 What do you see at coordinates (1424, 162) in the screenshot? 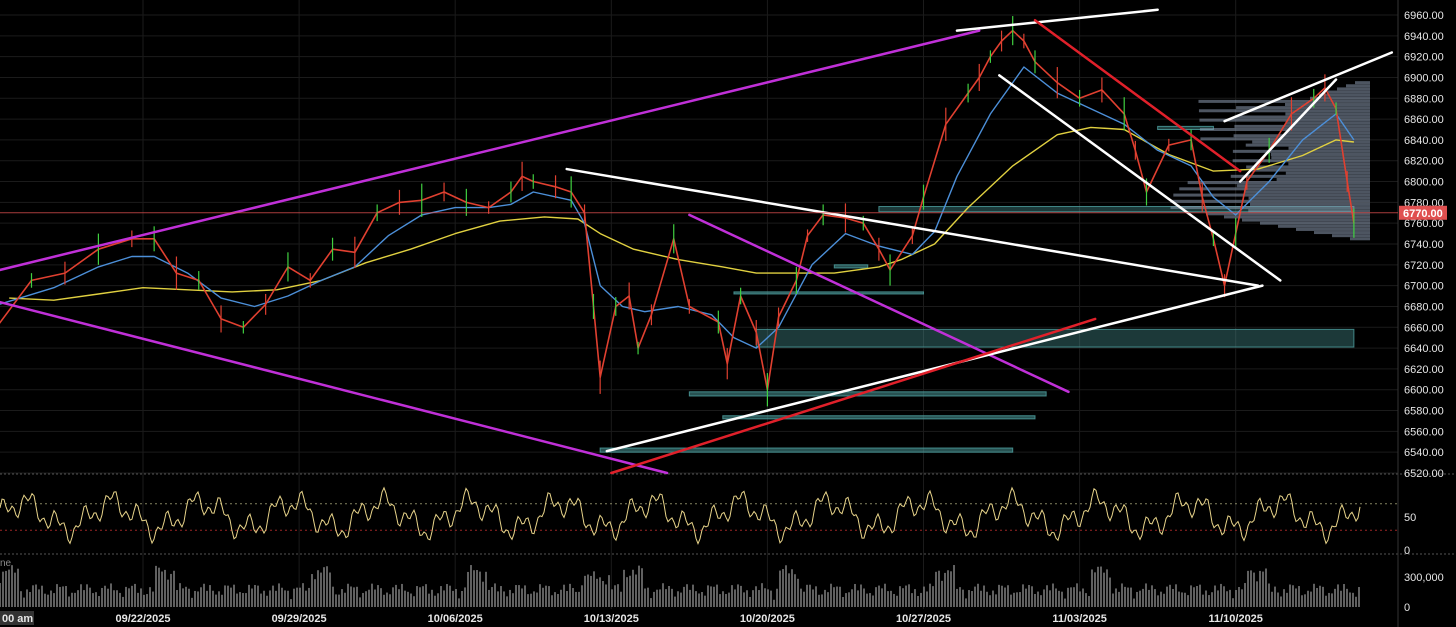
I see `price-tick-label: 6820.00` at bounding box center [1424, 162].